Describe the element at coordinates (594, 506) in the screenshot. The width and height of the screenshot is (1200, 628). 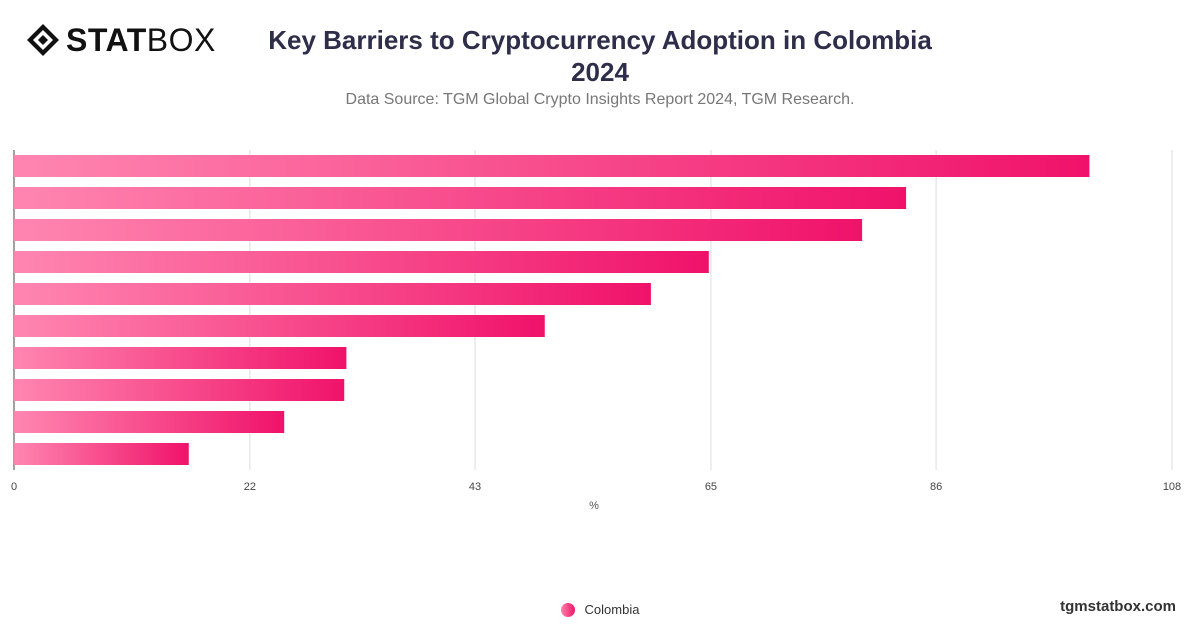
I see `x-axis-label: %` at that location.